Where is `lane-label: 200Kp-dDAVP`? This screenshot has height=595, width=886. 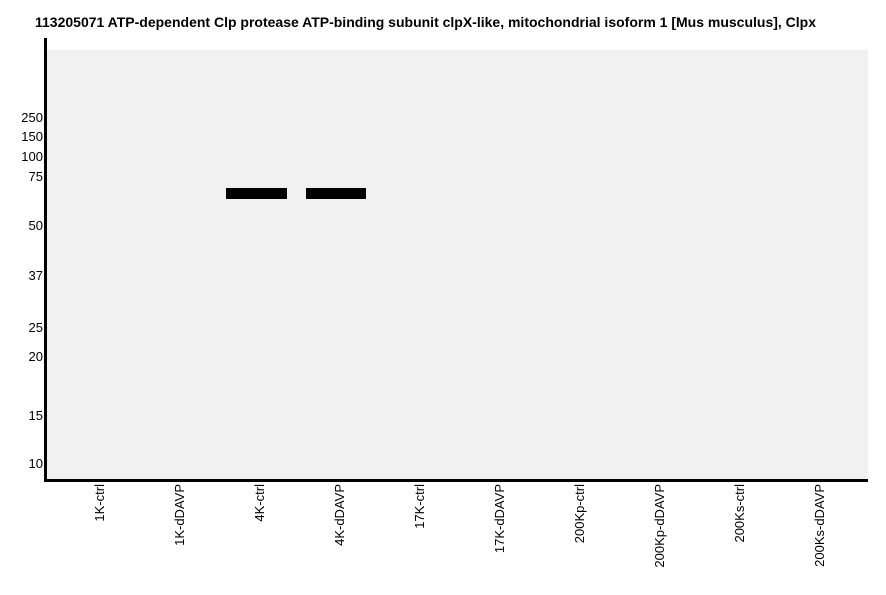 lane-label: 200Kp-dDAVP is located at coordinates (659, 526).